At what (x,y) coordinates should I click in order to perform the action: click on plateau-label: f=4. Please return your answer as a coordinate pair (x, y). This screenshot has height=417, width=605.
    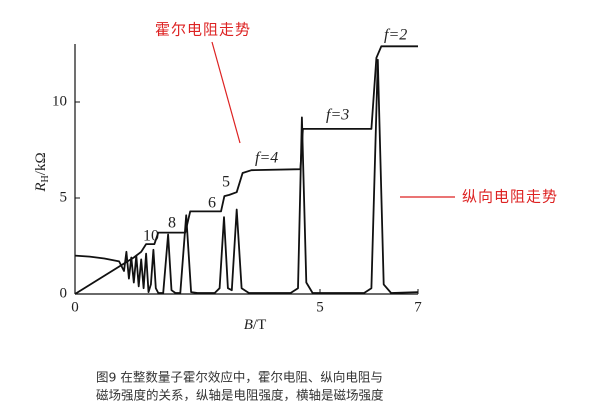
    Looking at the image, I should click on (266, 158).